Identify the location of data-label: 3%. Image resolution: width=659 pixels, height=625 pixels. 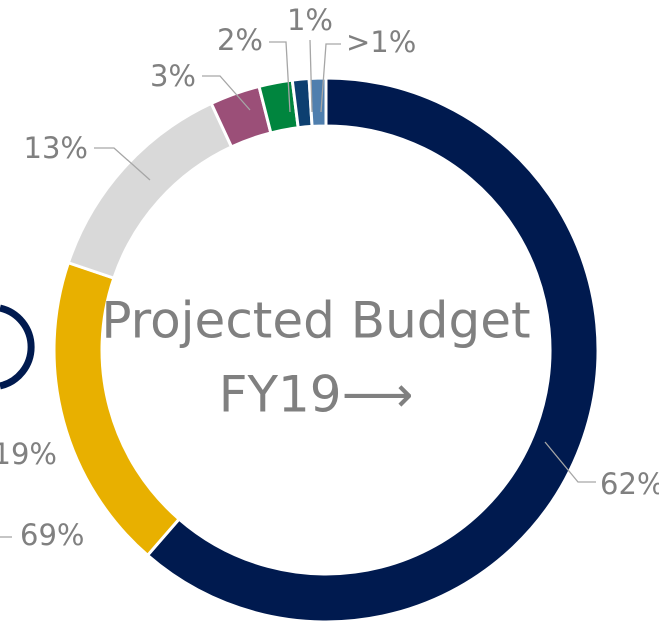
(173, 76).